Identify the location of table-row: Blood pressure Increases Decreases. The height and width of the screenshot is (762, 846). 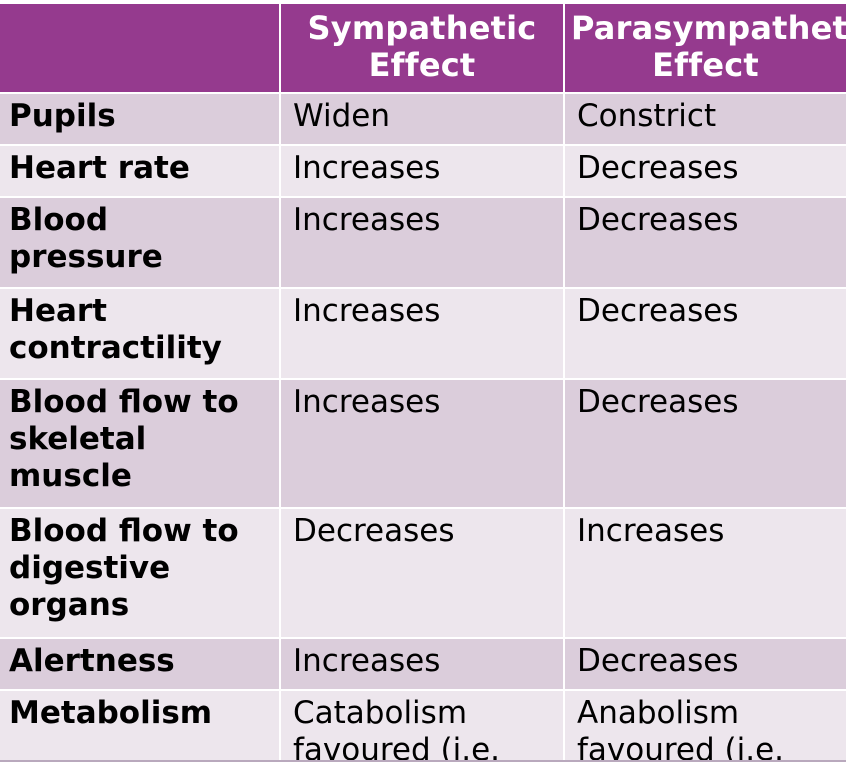
(423, 243).